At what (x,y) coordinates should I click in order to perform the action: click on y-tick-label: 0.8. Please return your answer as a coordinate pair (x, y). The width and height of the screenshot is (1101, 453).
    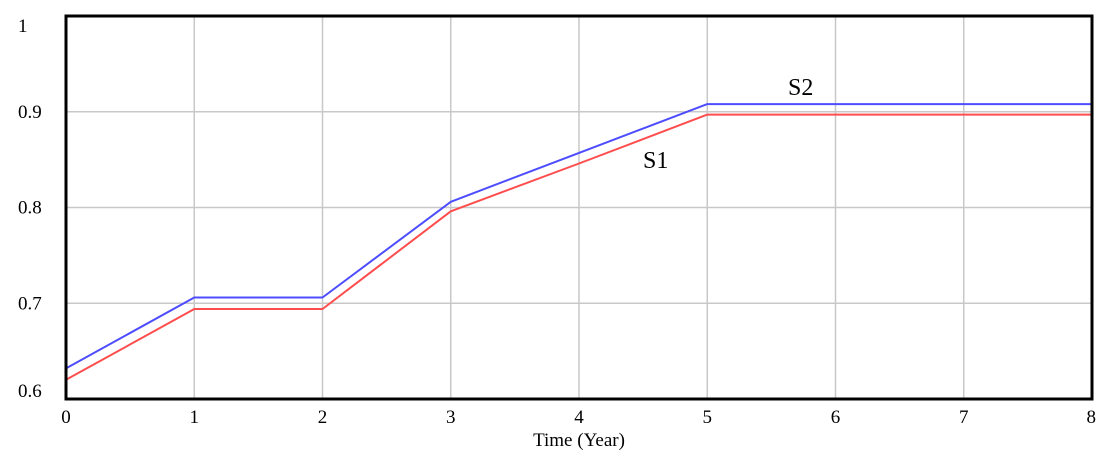
    Looking at the image, I should click on (30, 208).